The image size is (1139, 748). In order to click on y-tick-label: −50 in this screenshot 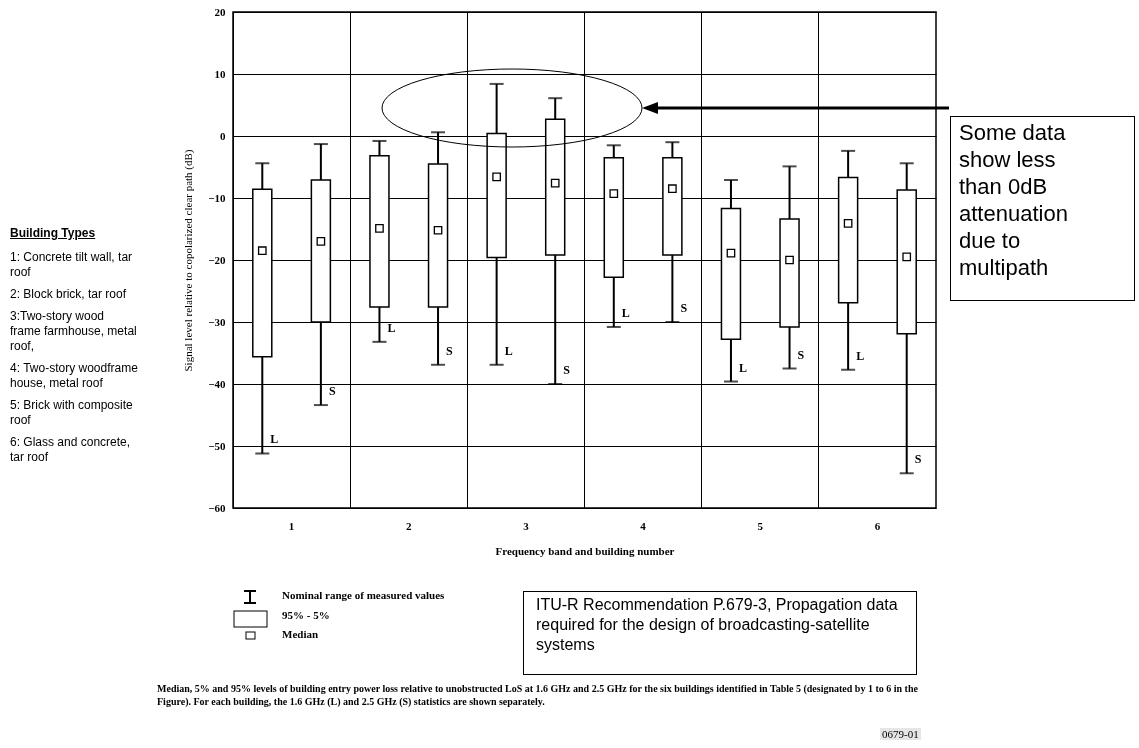, I will do `click(217, 445)`.